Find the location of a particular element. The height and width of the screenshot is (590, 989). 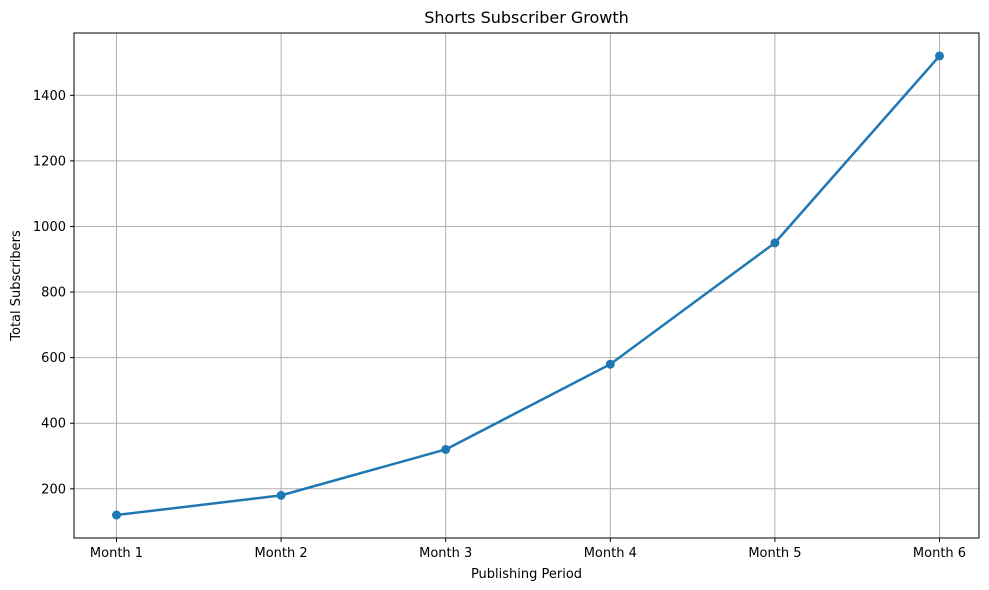

x-tick-label: Month 1 is located at coordinates (116, 553).